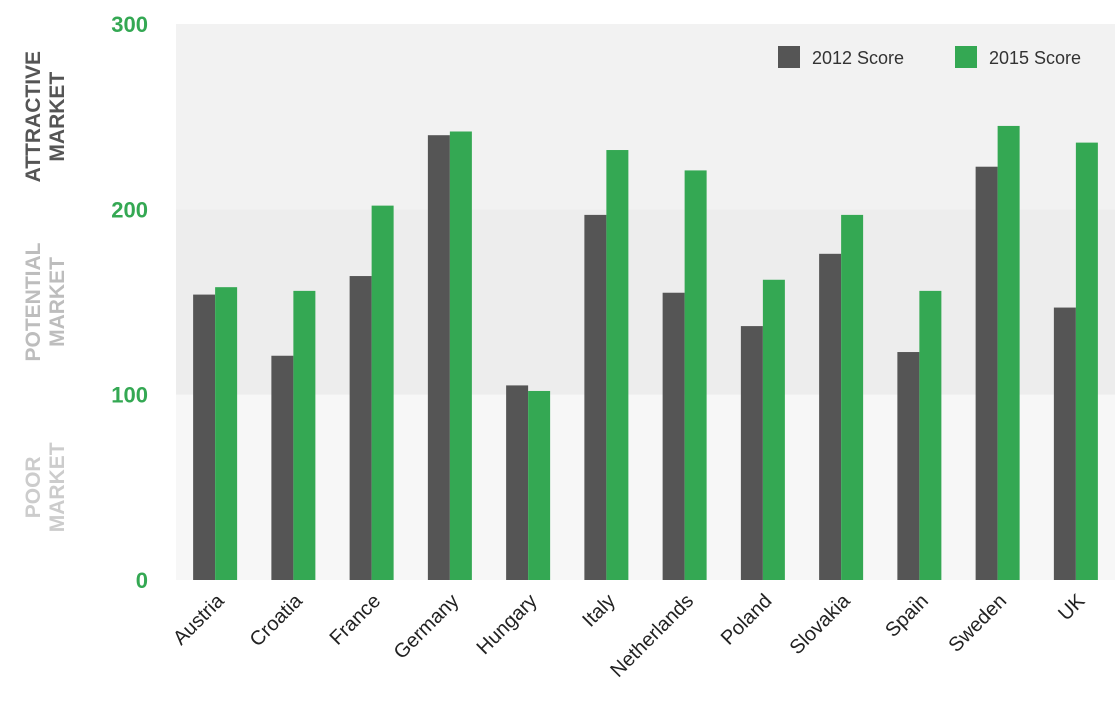  What do you see at coordinates (908, 466) in the screenshot?
I see `bar-spain-series1` at bounding box center [908, 466].